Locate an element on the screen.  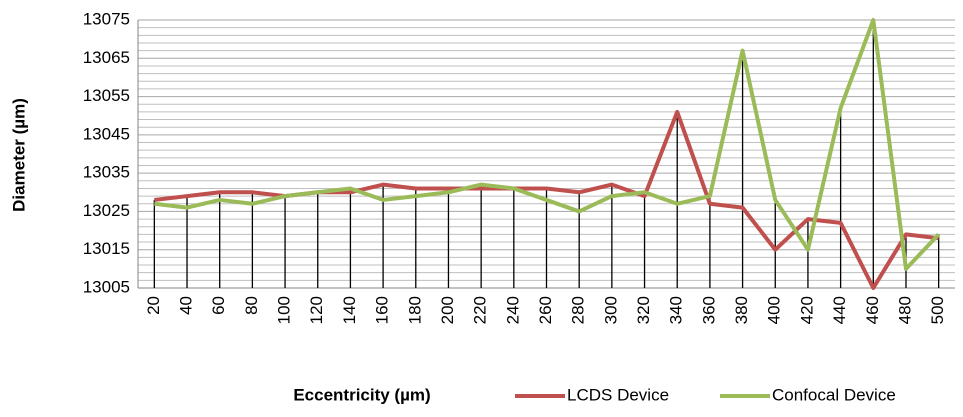
y-tick-label: 13045 is located at coordinates (106, 133).